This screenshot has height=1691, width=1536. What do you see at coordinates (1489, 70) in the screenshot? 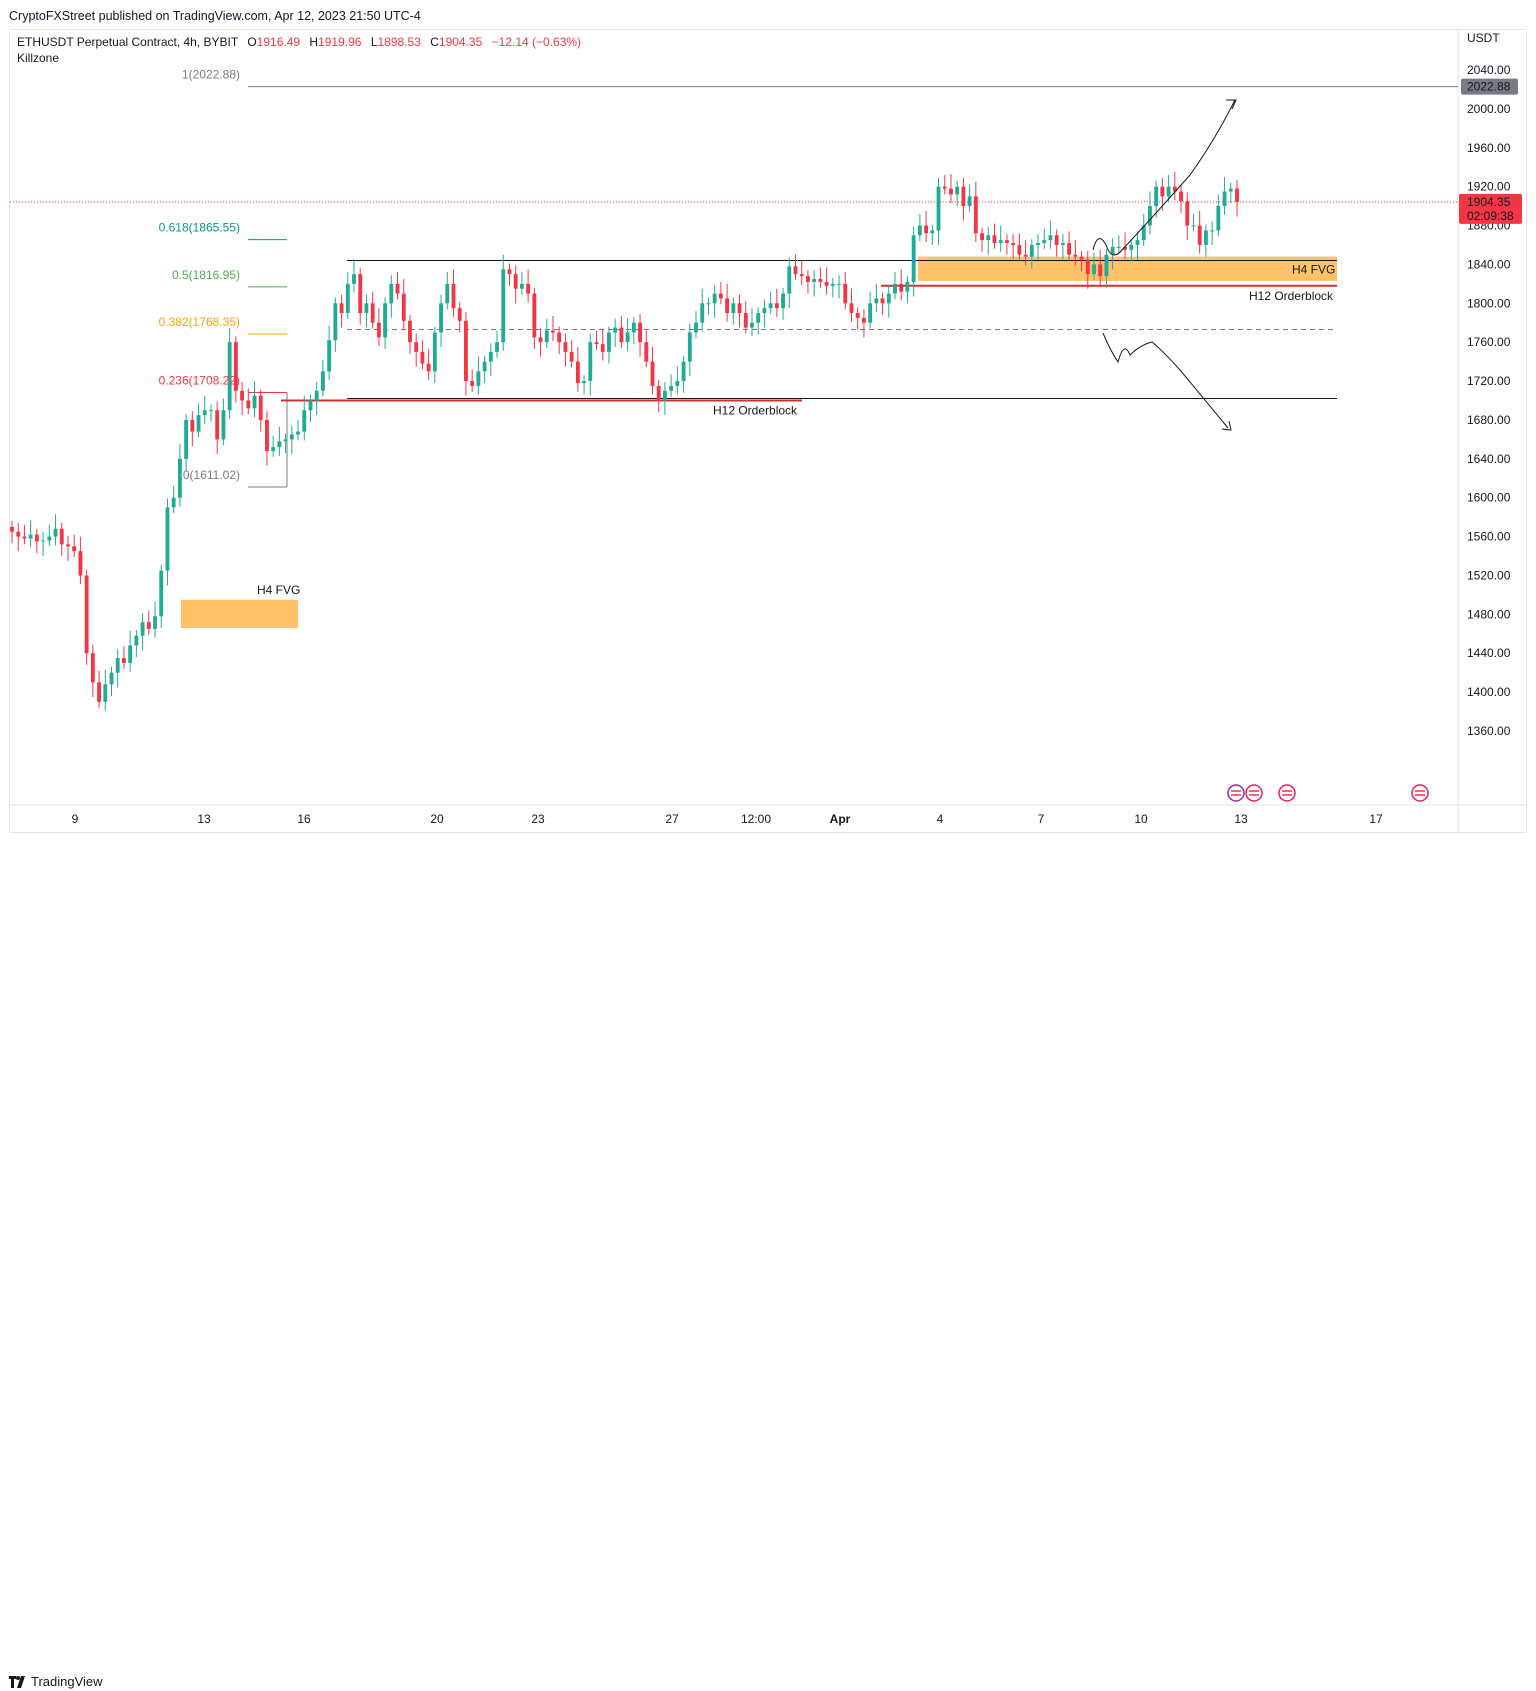
I see `y-tick-label: 2040.00` at bounding box center [1489, 70].